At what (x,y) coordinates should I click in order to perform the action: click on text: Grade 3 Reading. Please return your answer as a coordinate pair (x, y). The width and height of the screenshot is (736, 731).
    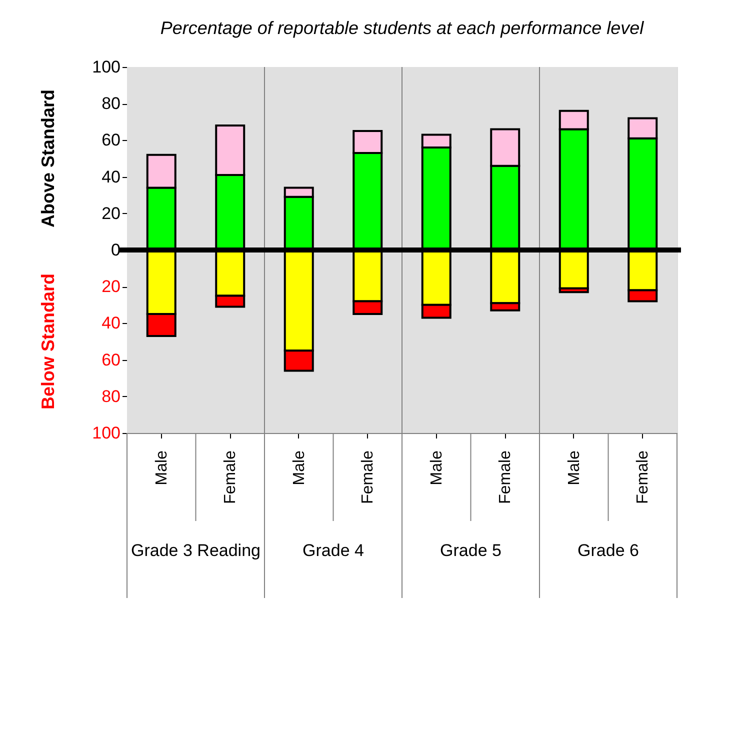
    Looking at the image, I should click on (195, 550).